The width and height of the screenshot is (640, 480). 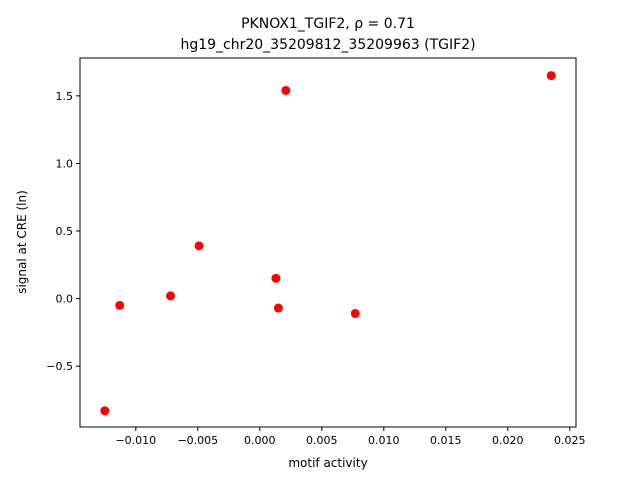 What do you see at coordinates (446, 440) in the screenshot?
I see `x-tick-label: 0.015` at bounding box center [446, 440].